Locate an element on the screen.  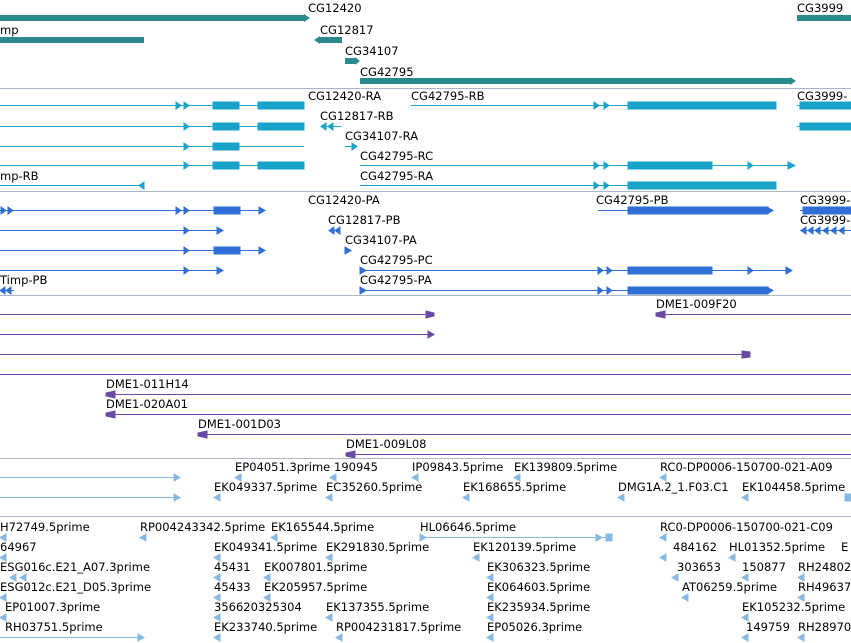
est-label: EK168655.5prime is located at coordinates (515, 487).